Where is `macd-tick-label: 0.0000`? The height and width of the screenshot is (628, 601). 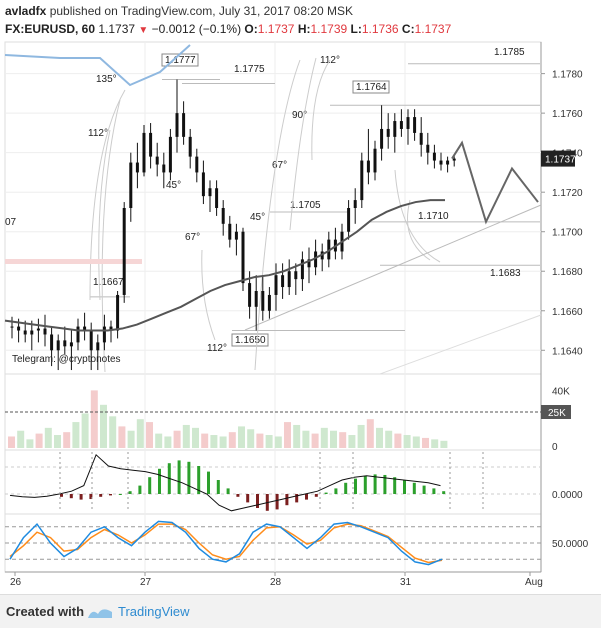
macd-tick-label: 0.0000 is located at coordinates (567, 495).